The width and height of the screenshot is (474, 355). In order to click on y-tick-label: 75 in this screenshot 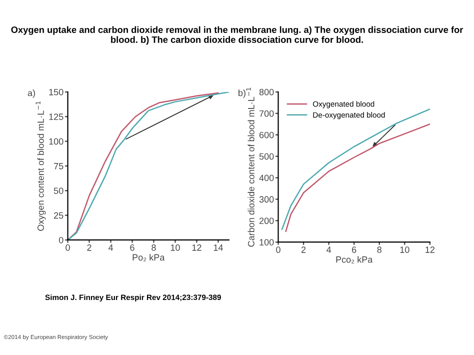, I will do `click(59, 166)`.